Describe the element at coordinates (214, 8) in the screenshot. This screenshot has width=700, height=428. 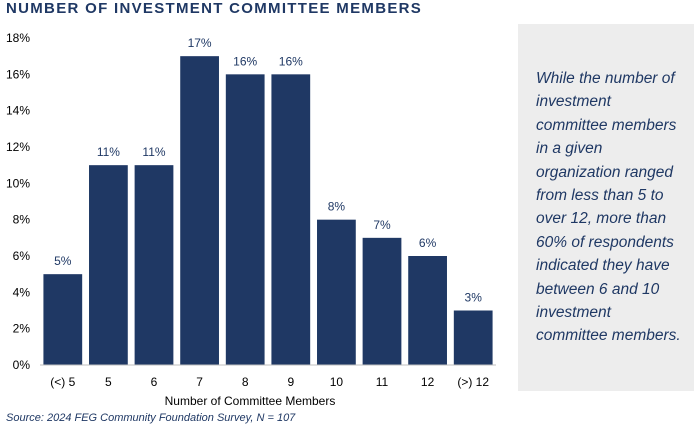
I see `chart-title: NUMBER OF INVESTMENT COMMITTEE MEMBERS` at that location.